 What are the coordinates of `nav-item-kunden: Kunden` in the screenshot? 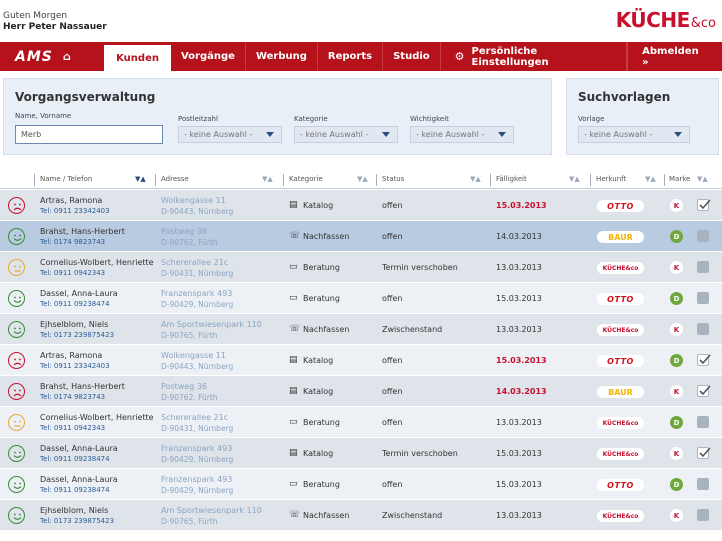 It's located at (137, 58).